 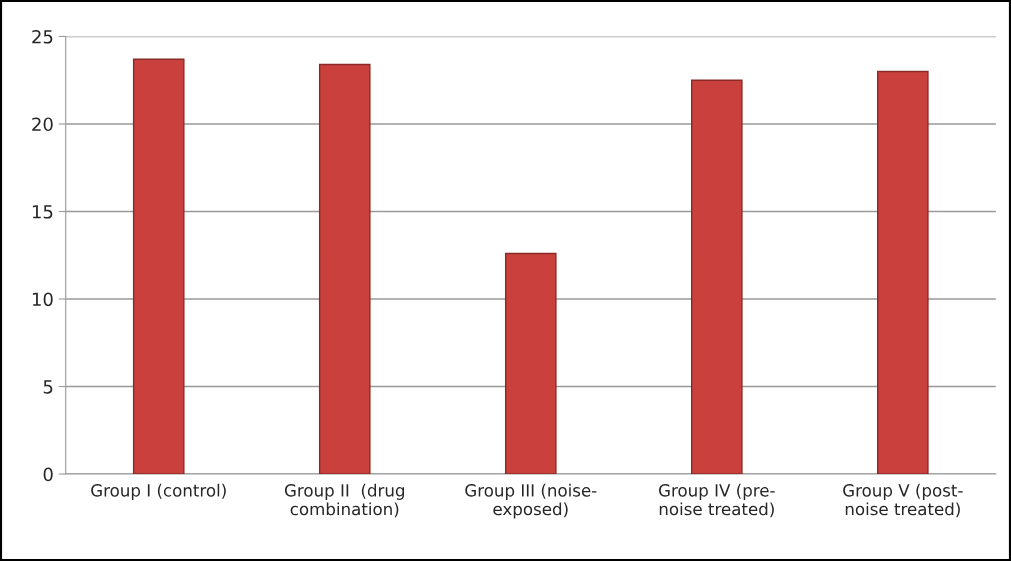 I want to click on x-tick-label: Group IV (pre- noise treated), so click(x=717, y=500).